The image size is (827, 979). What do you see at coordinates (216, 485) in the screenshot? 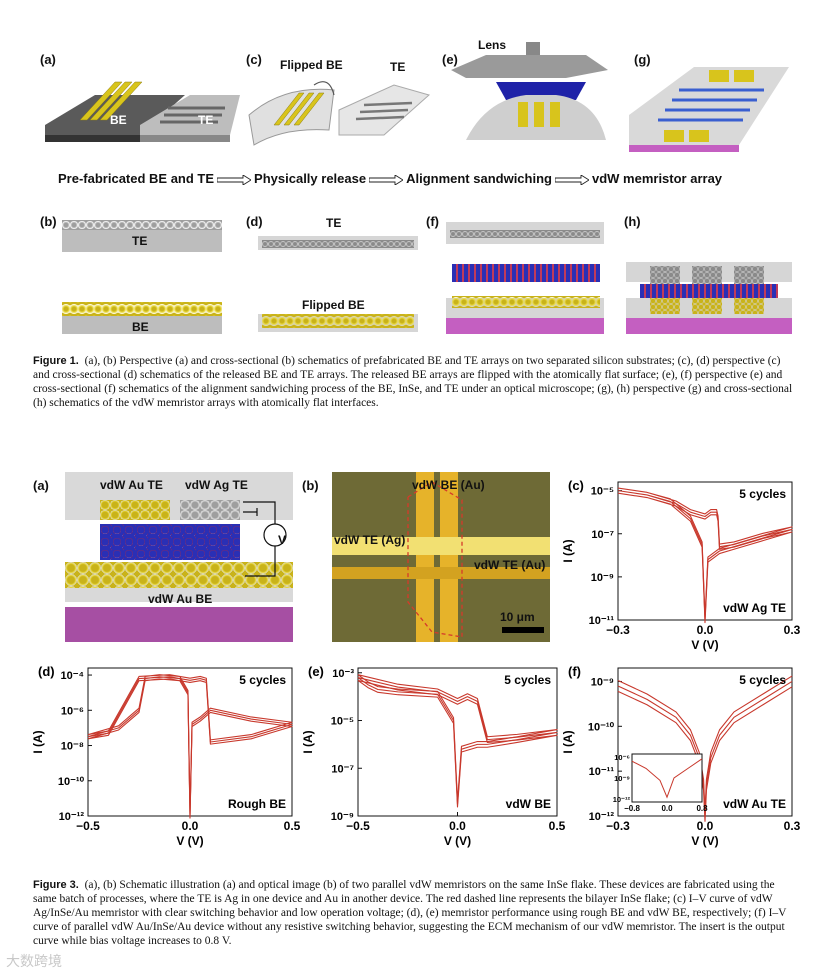
I see `label-ag-te: vdW Ag TE` at bounding box center [216, 485].